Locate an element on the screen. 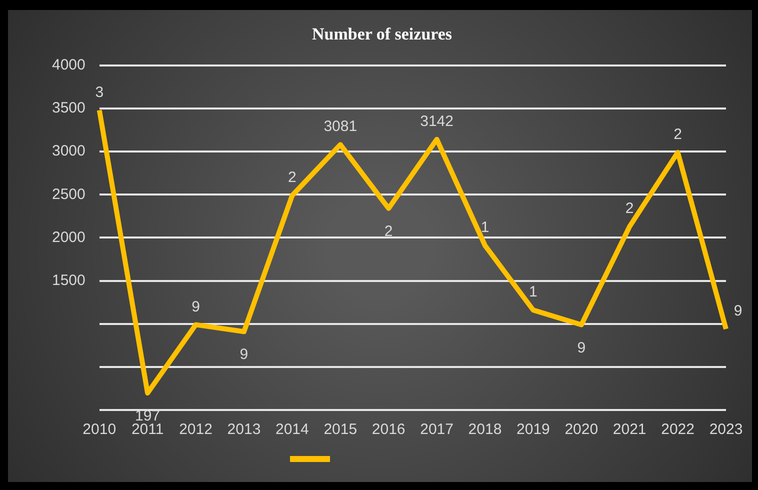 The image size is (758, 490). y-tick-label: 3000 is located at coordinates (69, 151).